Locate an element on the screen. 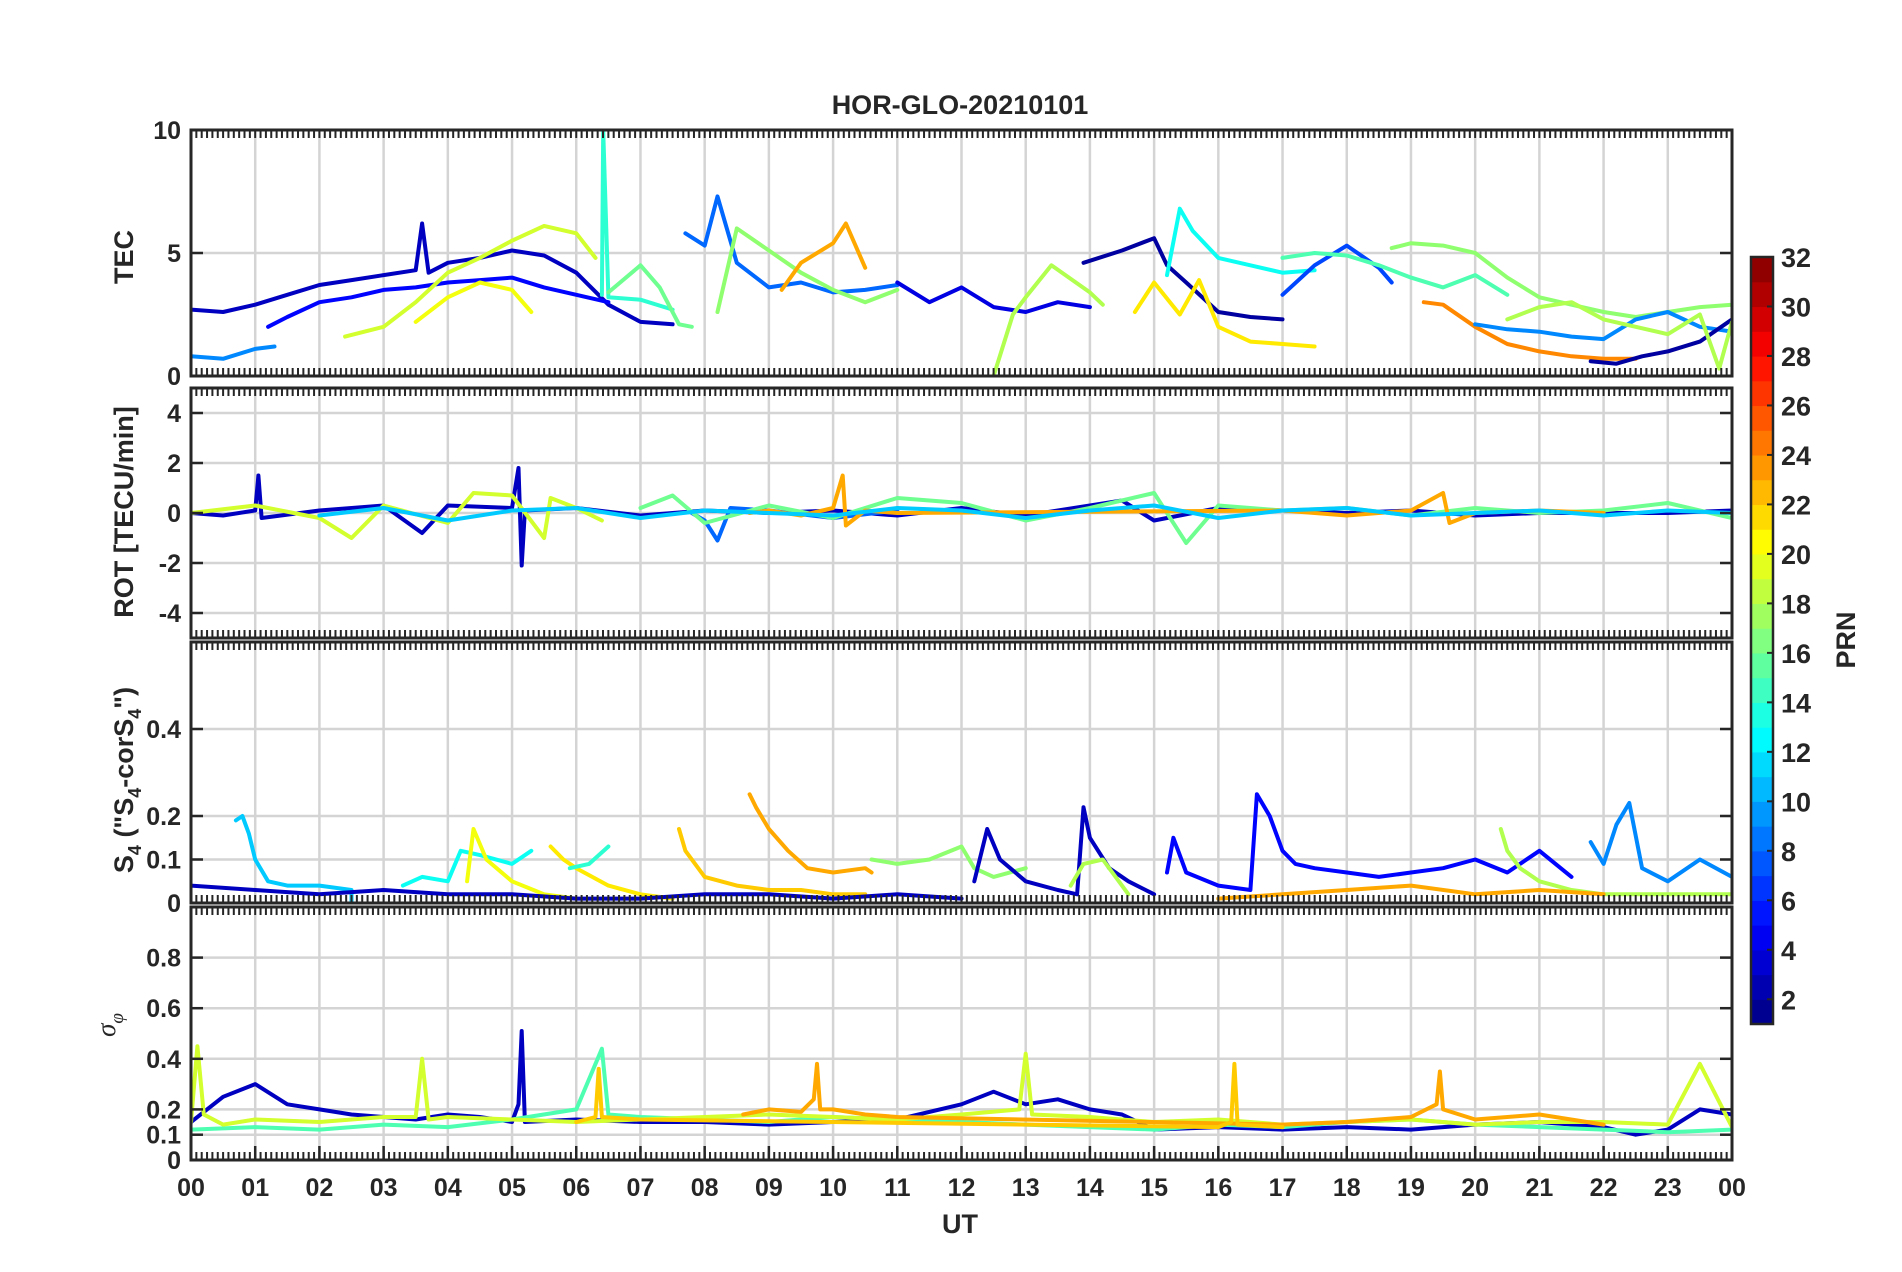 This screenshot has height=1272, width=1902. sigma-series-group is located at coordinates (961, 1083).